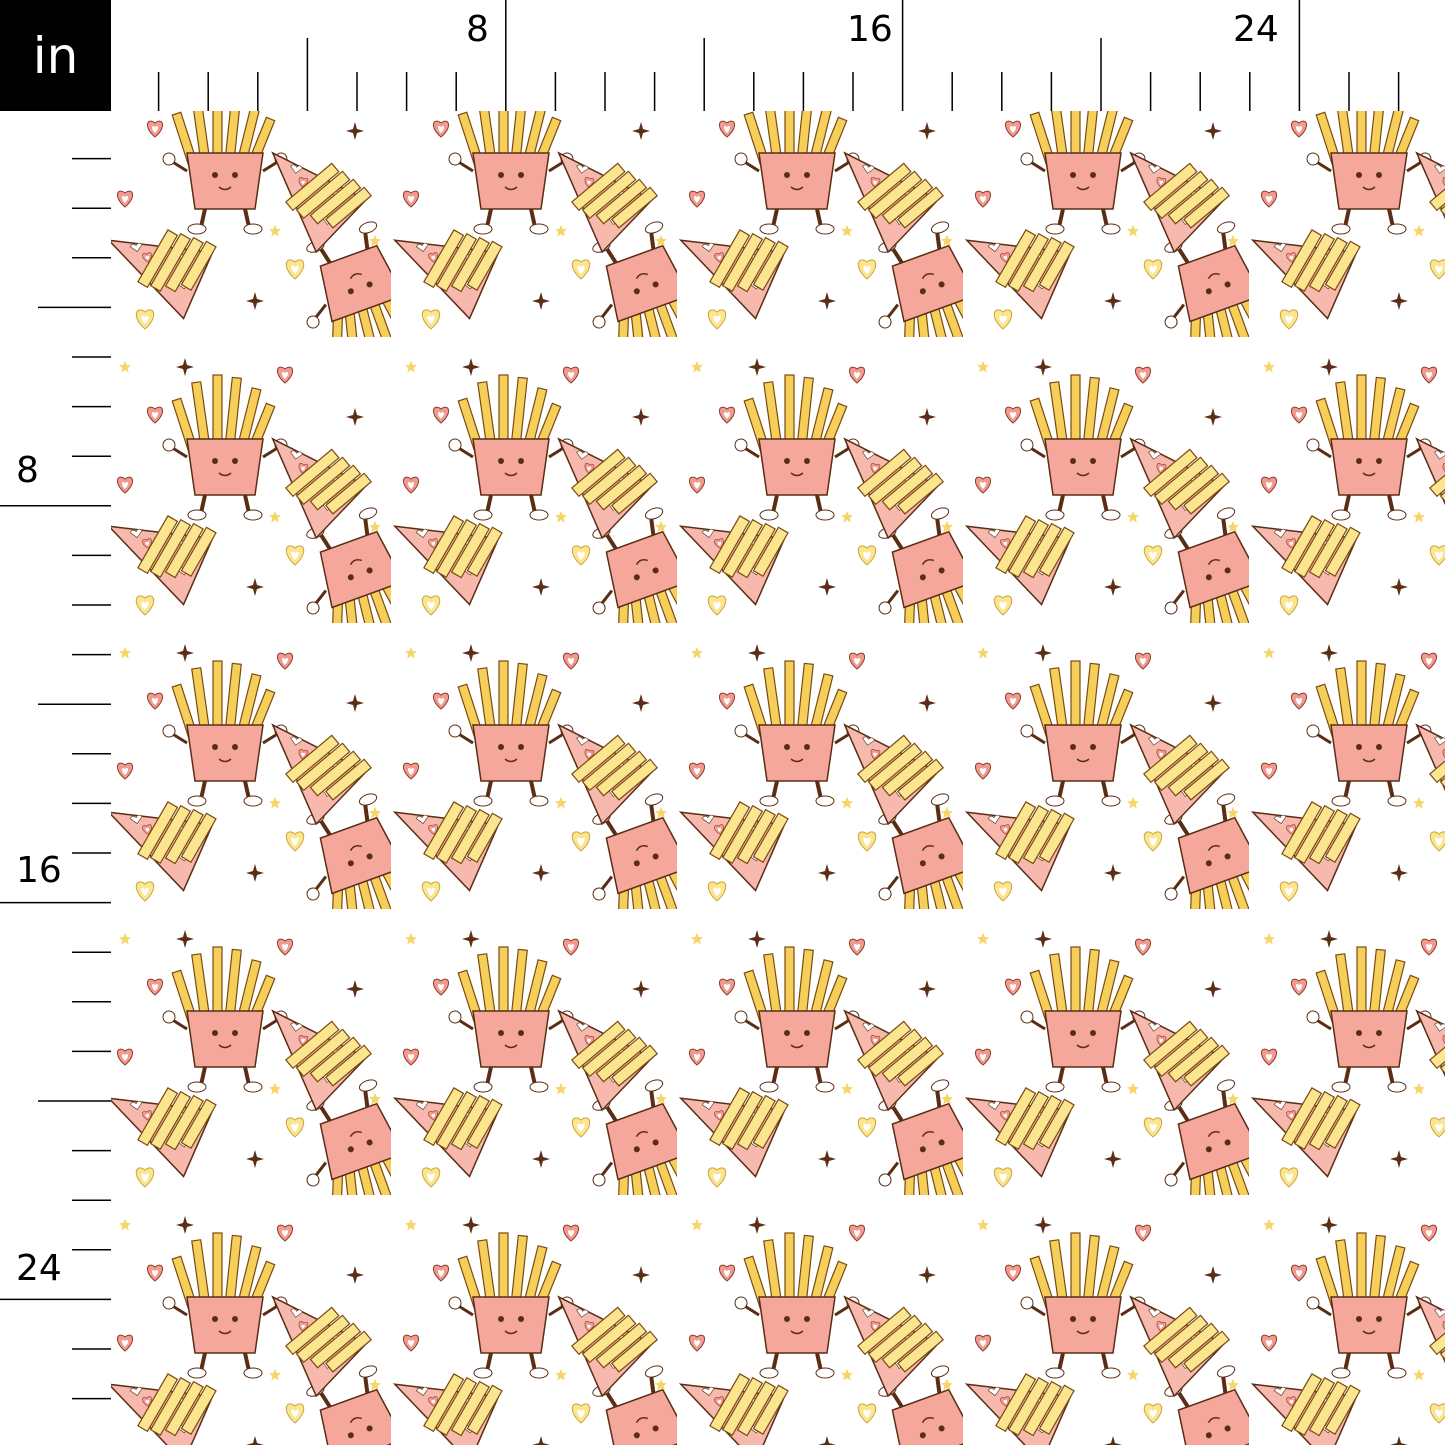 Image resolution: width=1445 pixels, height=1449 pixels. What do you see at coordinates (1256, 29) in the screenshot?
I see `top-ruler-label-24: 24` at bounding box center [1256, 29].